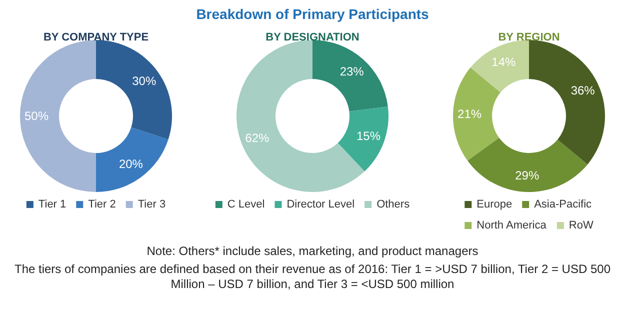 The image size is (625, 320). What do you see at coordinates (102, 204) in the screenshot?
I see `legend-label: Tier 2` at bounding box center [102, 204].